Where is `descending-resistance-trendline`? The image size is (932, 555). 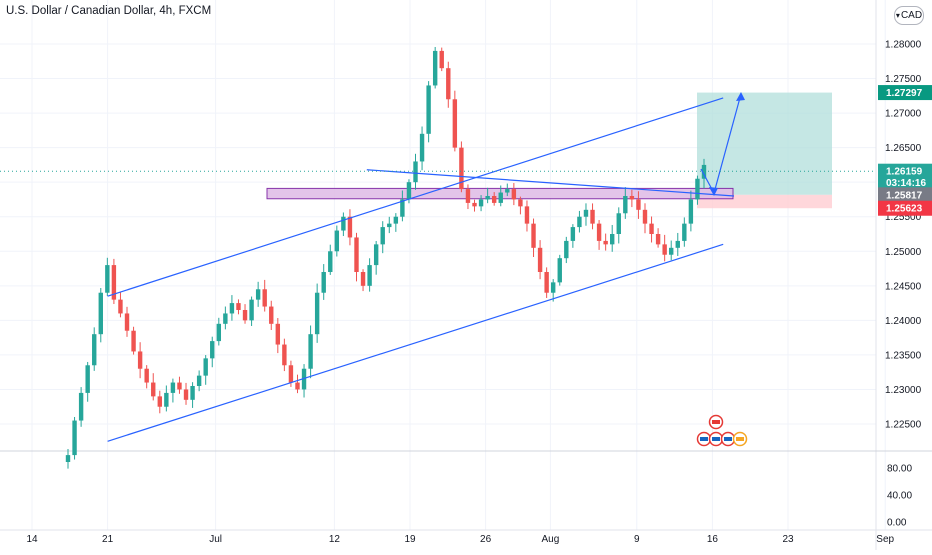 descending-resistance-trendline is located at coordinates (550, 183).